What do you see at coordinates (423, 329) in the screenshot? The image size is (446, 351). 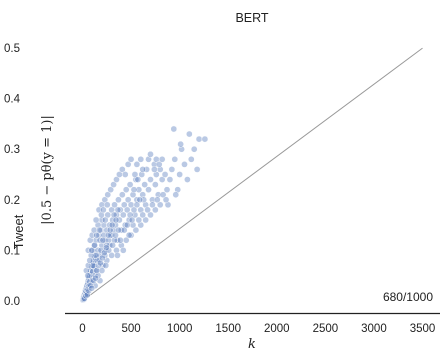 I see `x-tick-label: 3500` at bounding box center [423, 329].